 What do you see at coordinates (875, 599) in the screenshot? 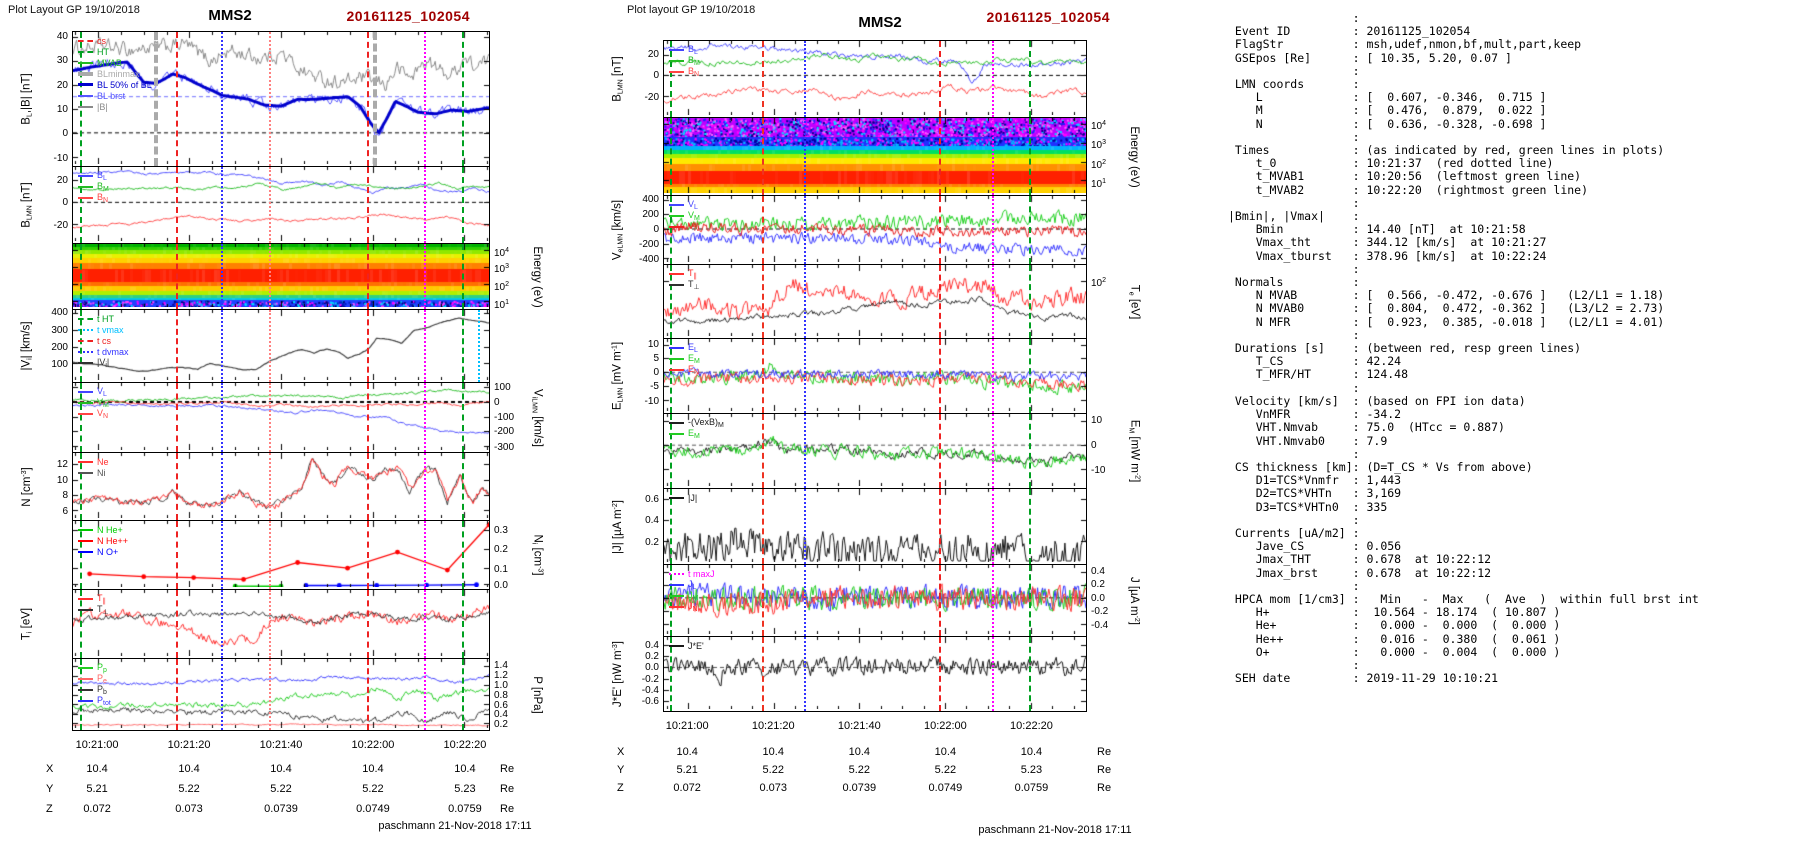
I see `chart-canvas-J_LMN` at bounding box center [875, 599].